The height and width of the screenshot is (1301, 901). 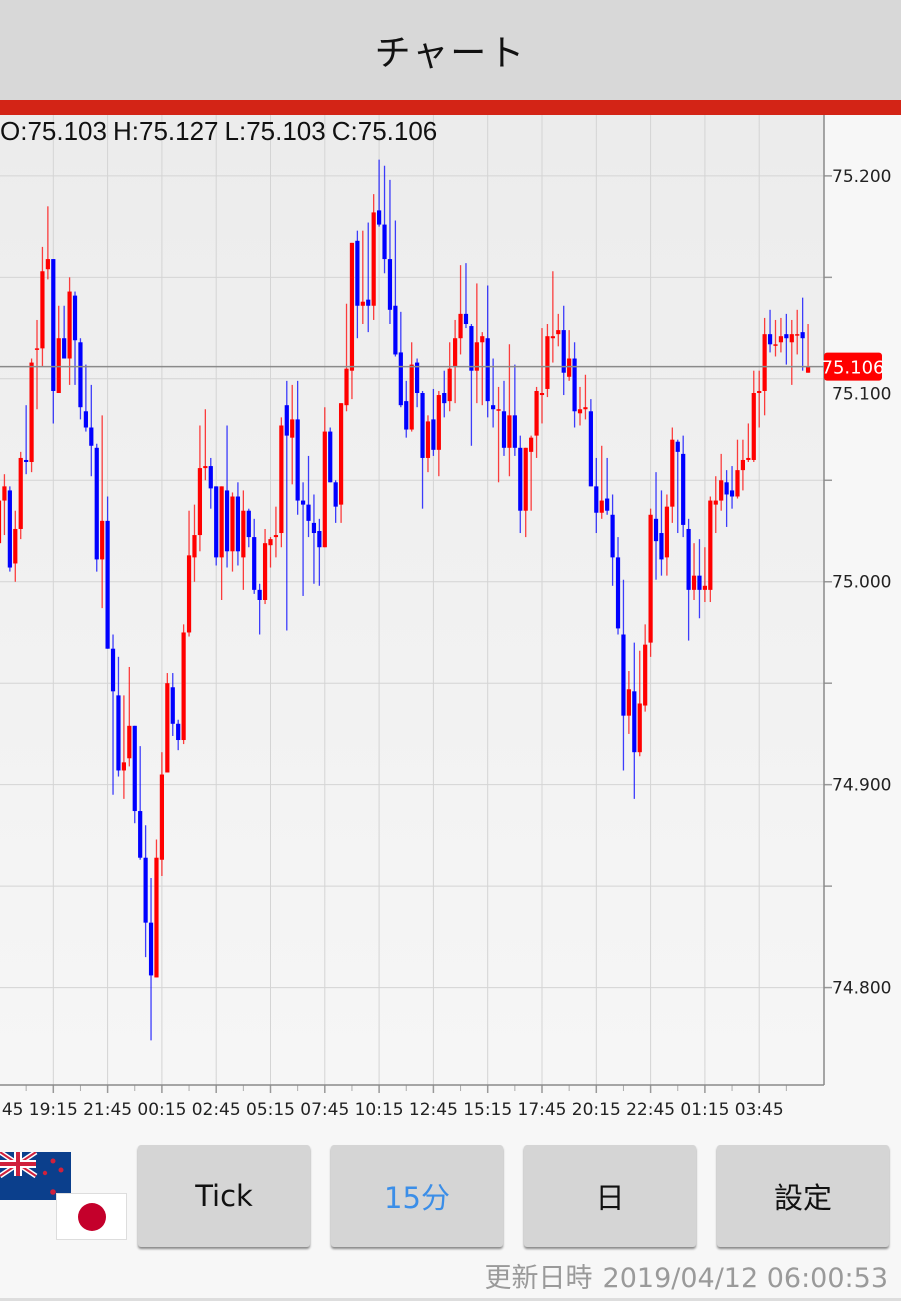 What do you see at coordinates (417, 1196) in the screenshot?
I see `15min-button: 15分` at bounding box center [417, 1196].